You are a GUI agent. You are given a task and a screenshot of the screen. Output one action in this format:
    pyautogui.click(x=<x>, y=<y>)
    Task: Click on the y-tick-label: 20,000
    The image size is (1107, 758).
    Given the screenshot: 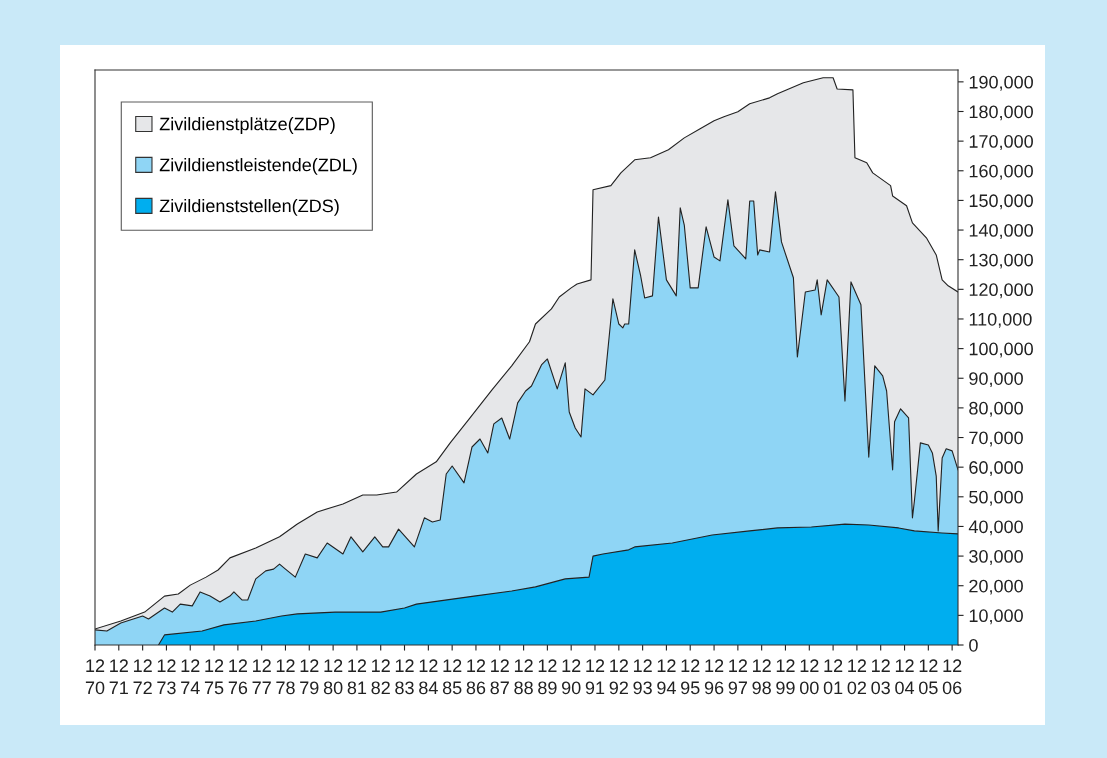 What is the action you would take?
    pyautogui.click(x=996, y=587)
    